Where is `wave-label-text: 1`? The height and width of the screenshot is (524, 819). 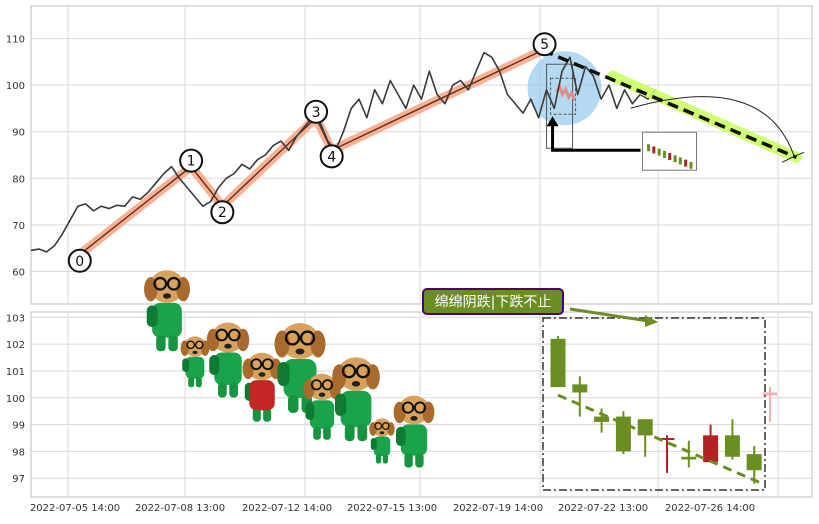 wave-label-text: 1 is located at coordinates (191, 162).